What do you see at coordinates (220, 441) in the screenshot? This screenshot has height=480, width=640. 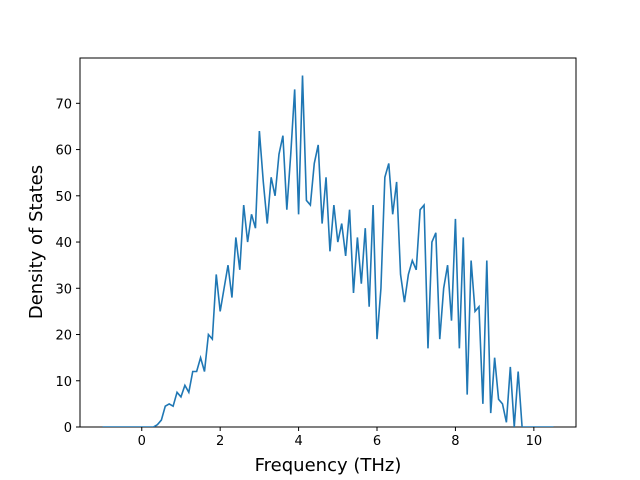 I see `x-tick-label: 2` at bounding box center [220, 441].